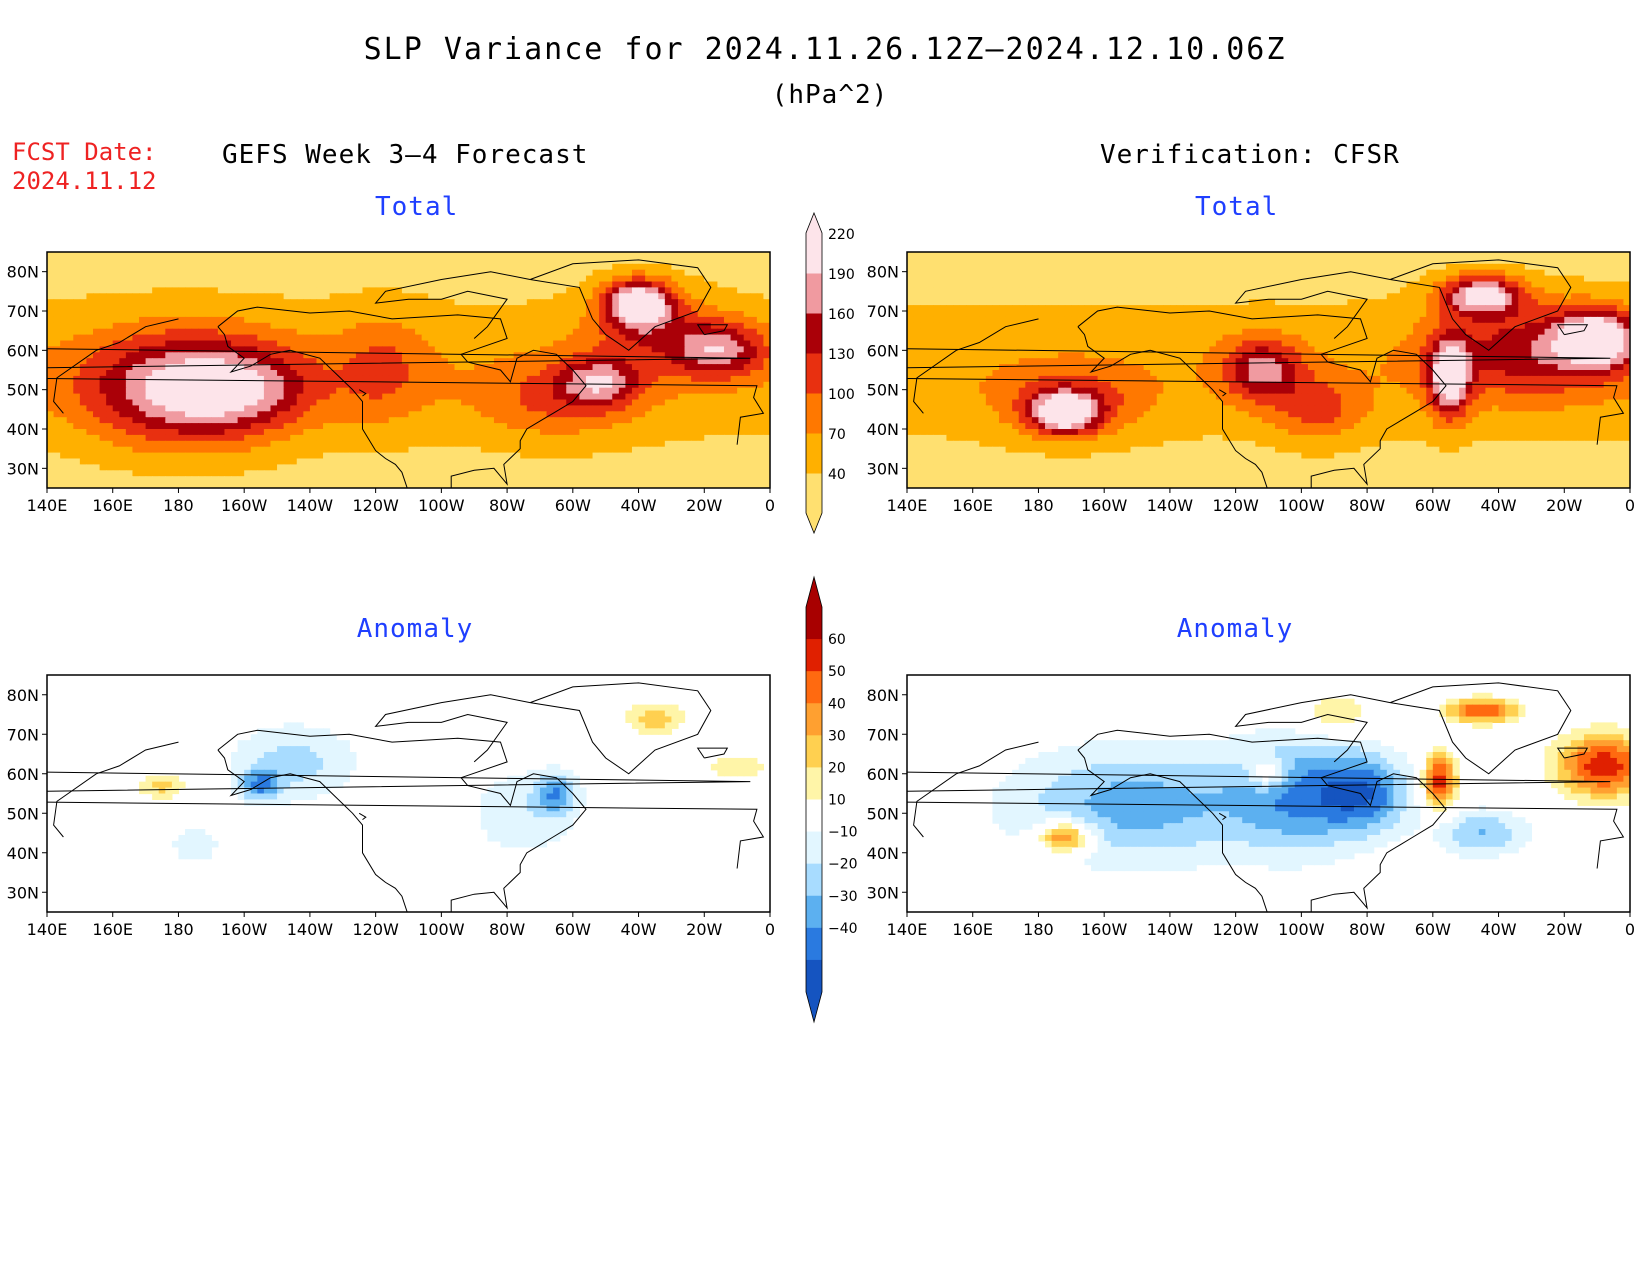 The image size is (1650, 1275). Describe the element at coordinates (837, 736) in the screenshot. I see `colorbar-anomaly-label: 30` at that location.